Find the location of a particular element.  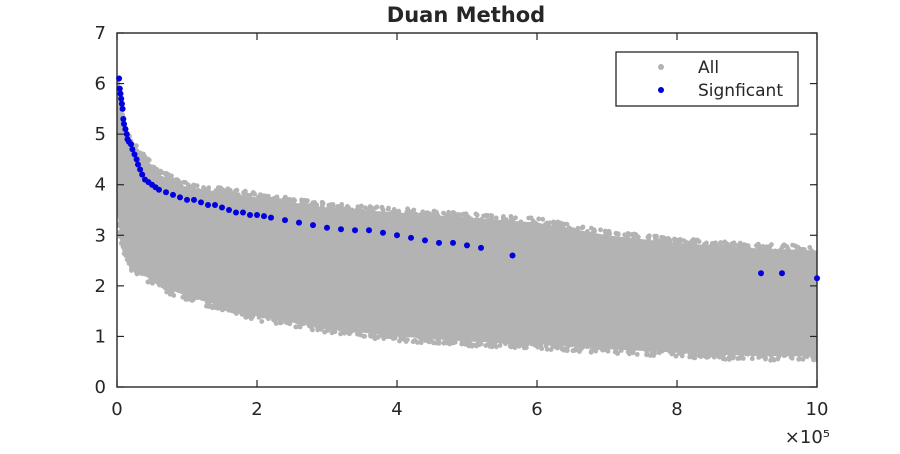

x-tick-label: 10 is located at coordinates (817, 409).